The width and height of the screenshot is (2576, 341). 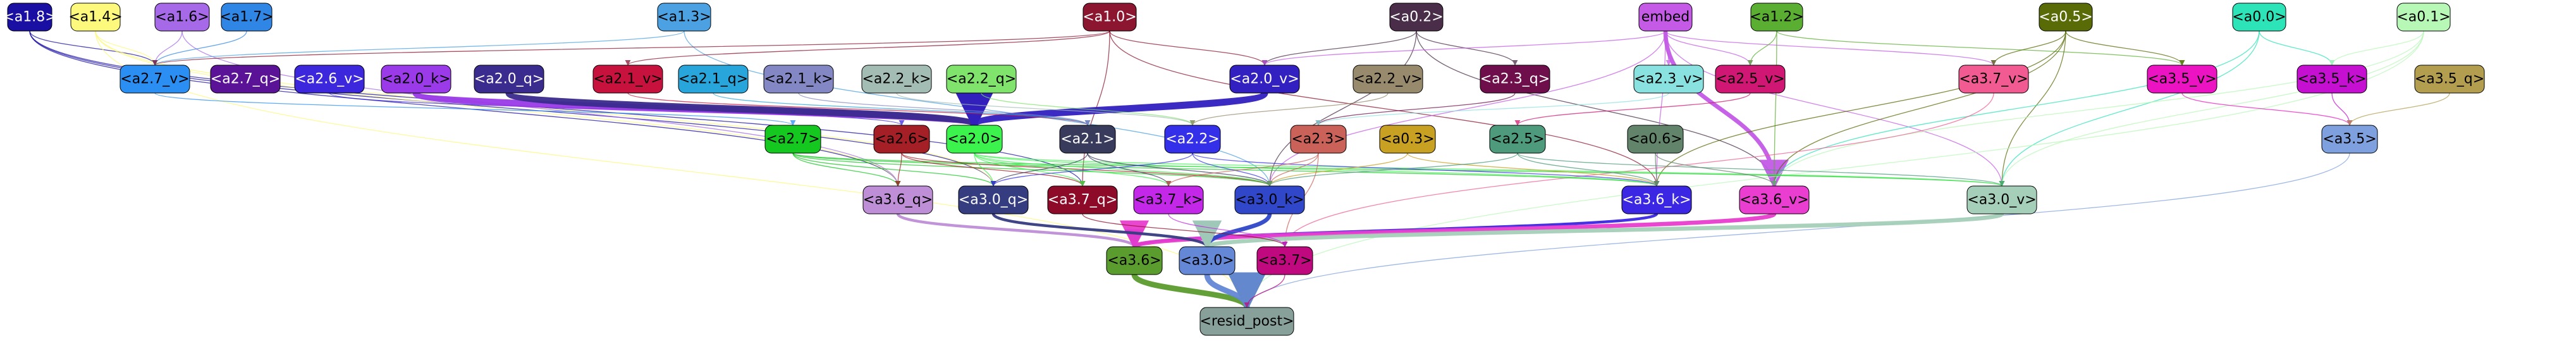 I want to click on node-label: <a1.6>, so click(x=182, y=17).